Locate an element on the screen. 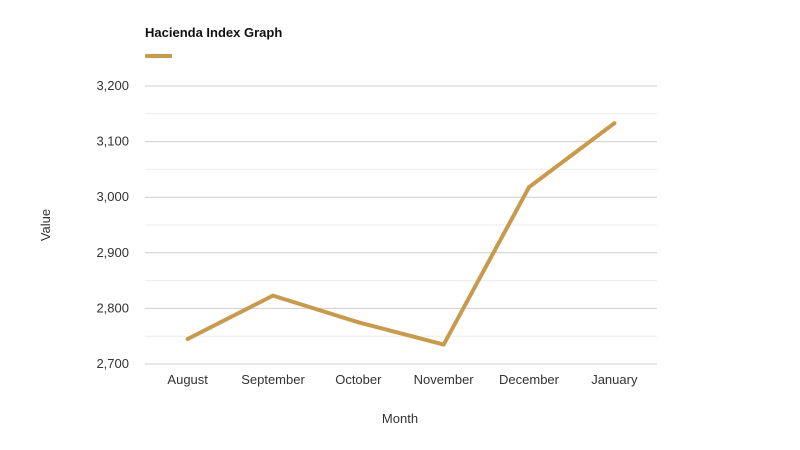 This screenshot has width=800, height=450. x-tick-label: January is located at coordinates (614, 379).